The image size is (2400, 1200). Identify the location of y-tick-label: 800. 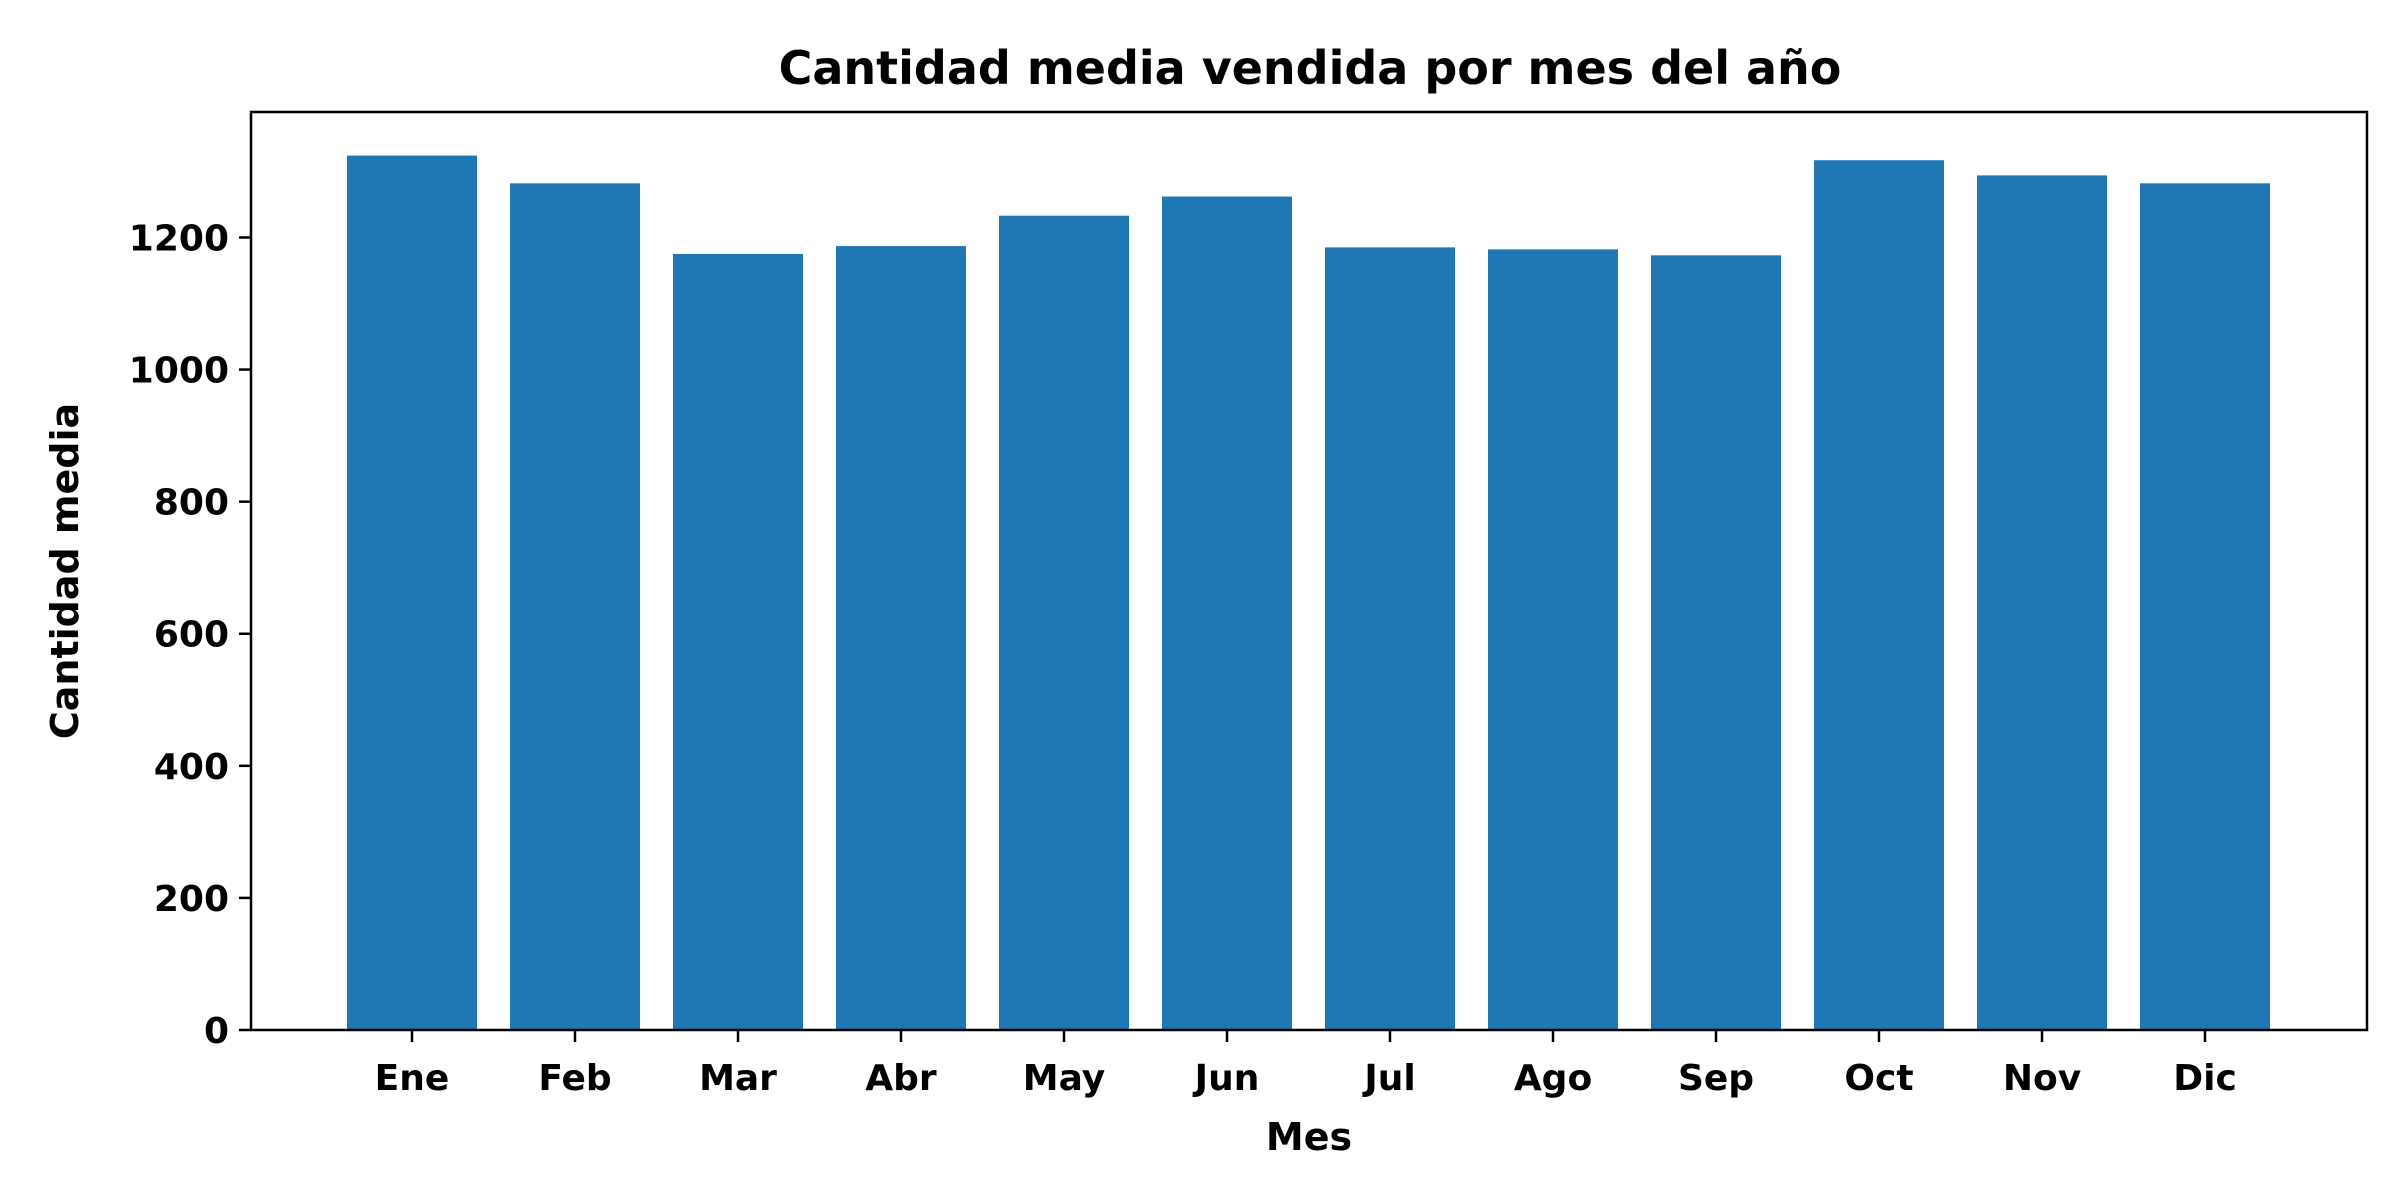
(191, 503).